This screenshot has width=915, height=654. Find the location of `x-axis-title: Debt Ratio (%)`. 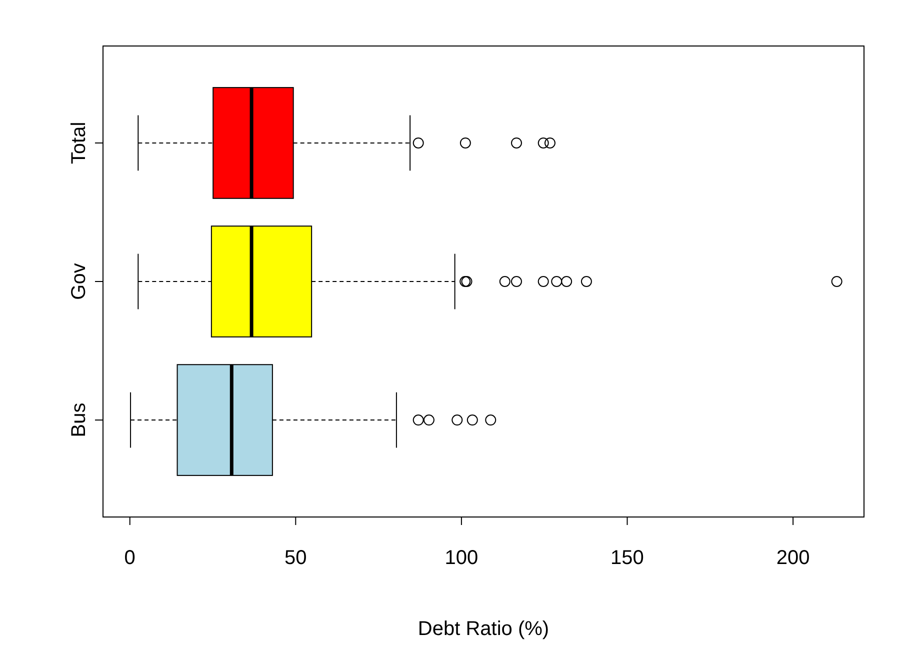

x-axis-title: Debt Ratio (%) is located at coordinates (484, 629).